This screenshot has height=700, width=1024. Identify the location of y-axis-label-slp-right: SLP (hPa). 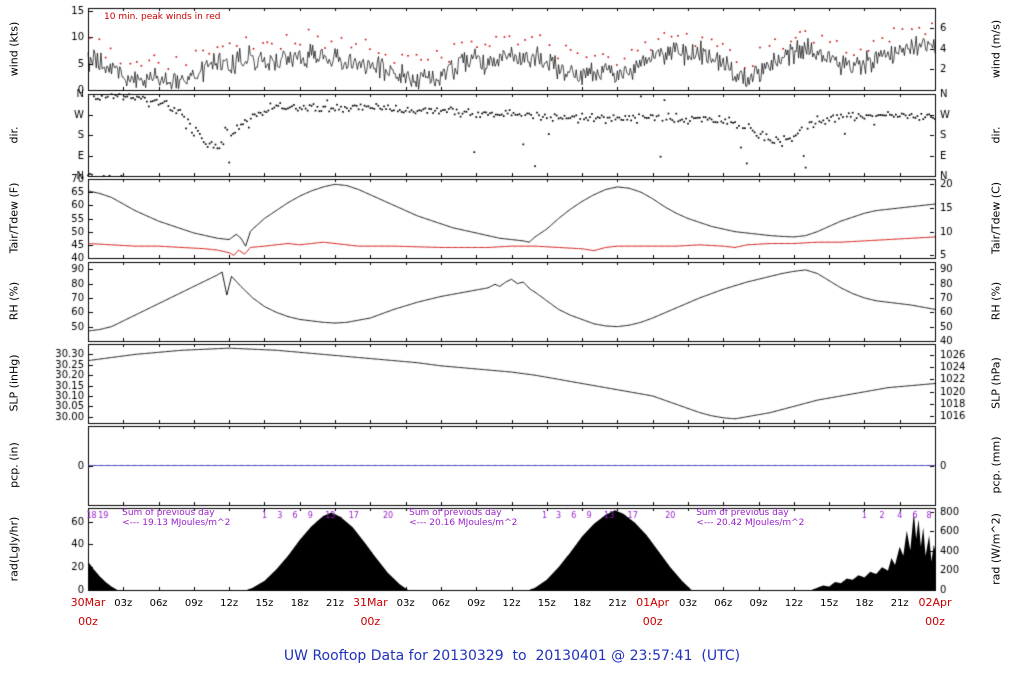
(996, 383).